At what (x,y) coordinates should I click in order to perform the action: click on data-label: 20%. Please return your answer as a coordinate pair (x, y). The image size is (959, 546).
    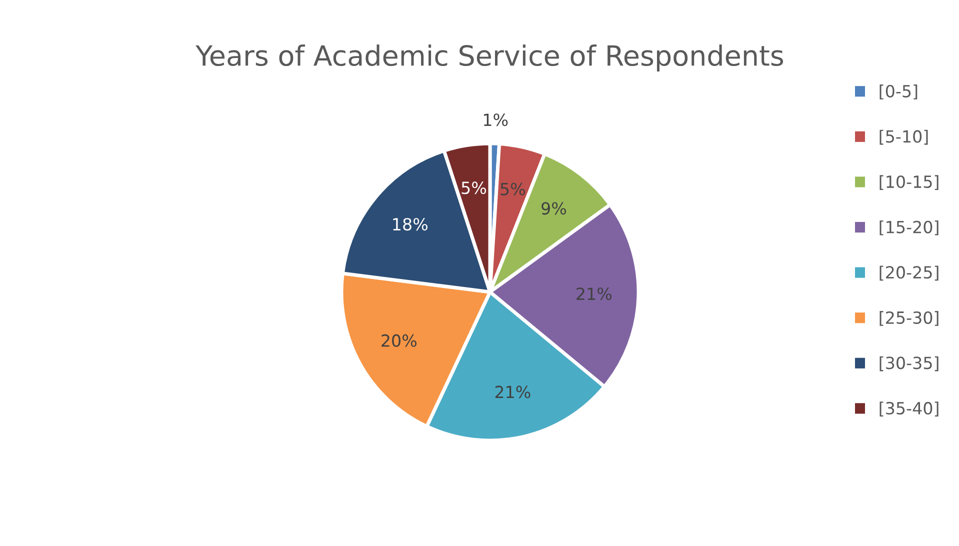
    Looking at the image, I should click on (399, 340).